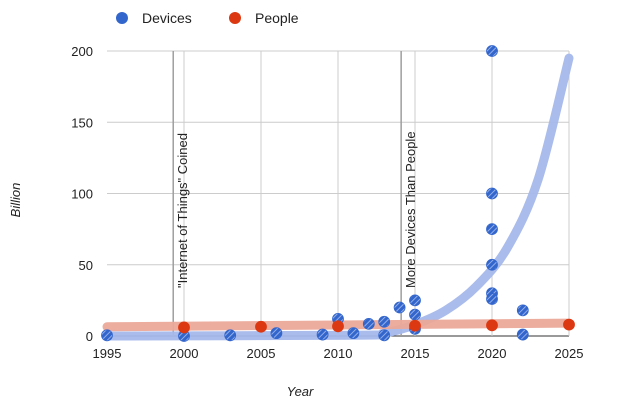  Describe the element at coordinates (410, 209) in the screenshot. I see `annotation-label: More Devices Than People` at that location.